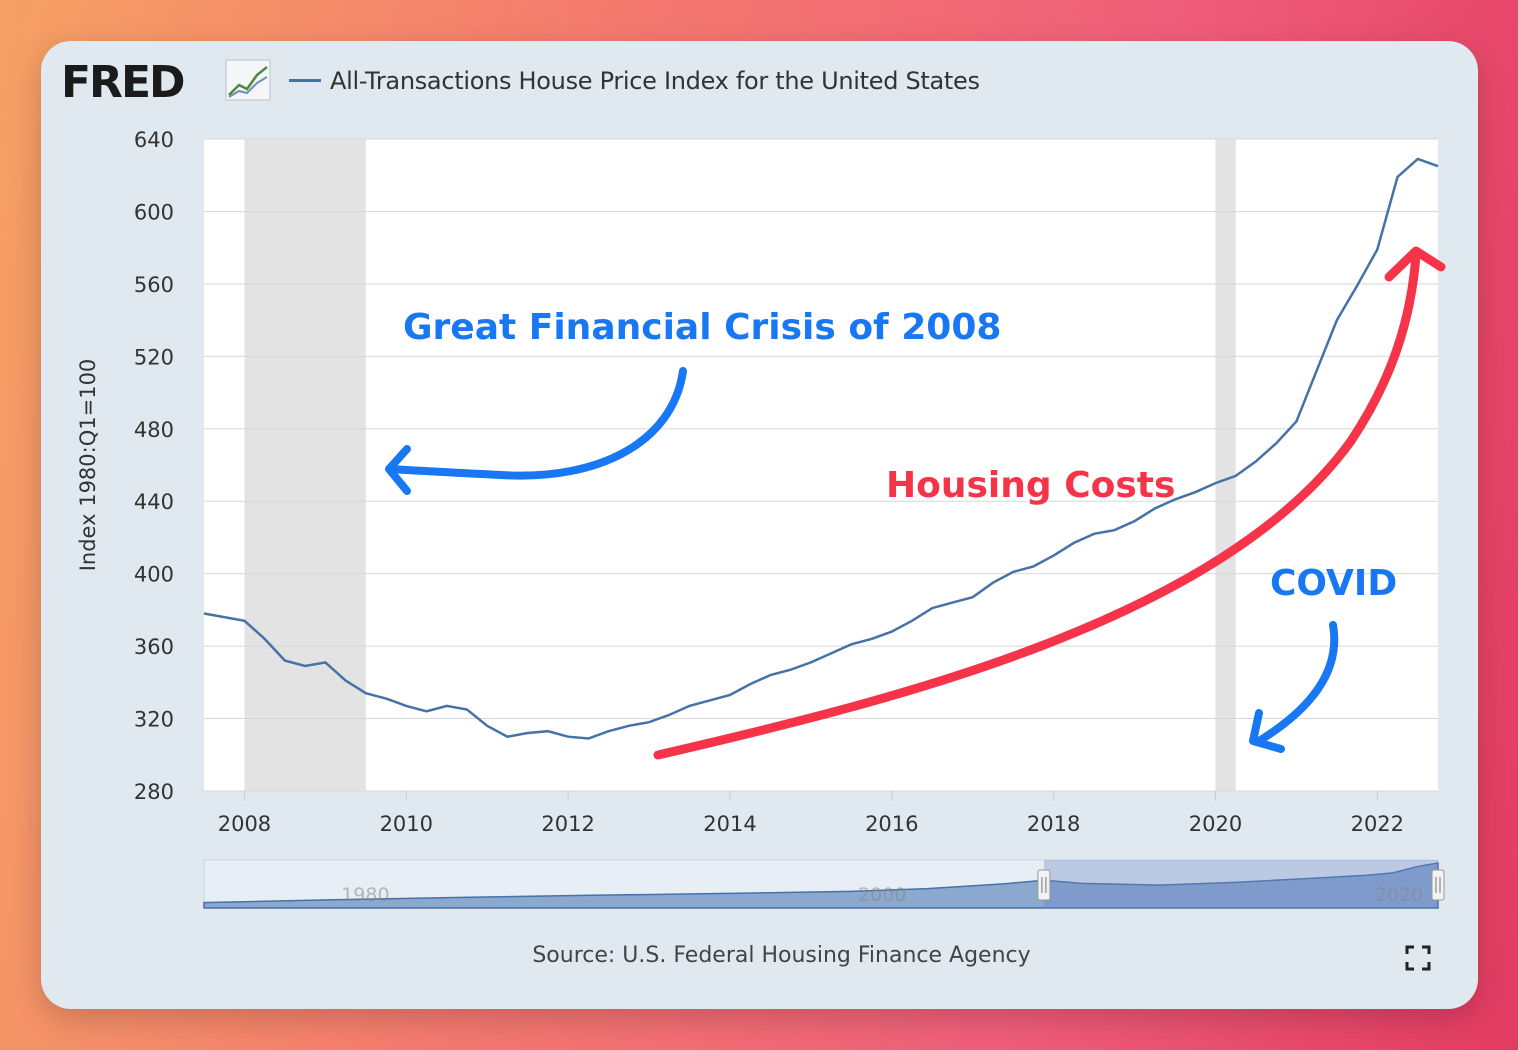  I want to click on expand-icon, so click(1418, 958).